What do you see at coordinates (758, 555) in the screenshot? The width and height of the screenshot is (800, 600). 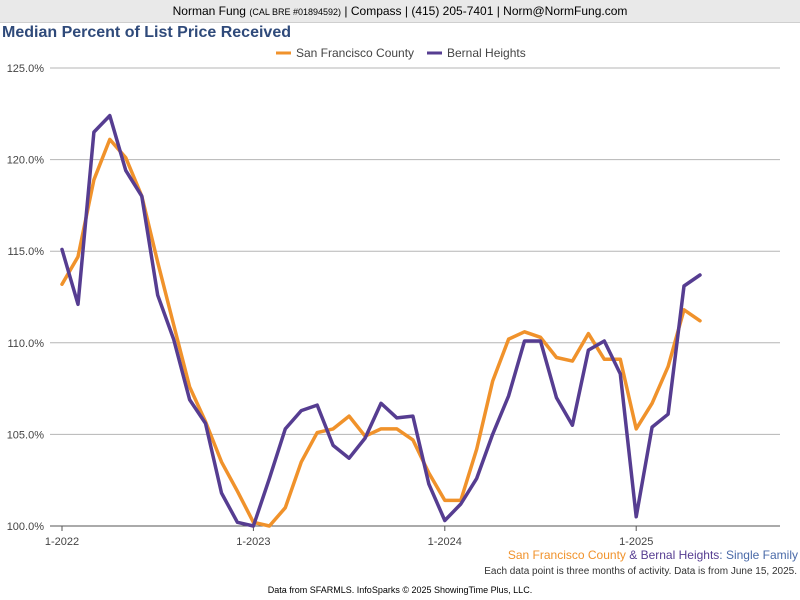 I see `caption-suffix: : Single Family` at bounding box center [758, 555].